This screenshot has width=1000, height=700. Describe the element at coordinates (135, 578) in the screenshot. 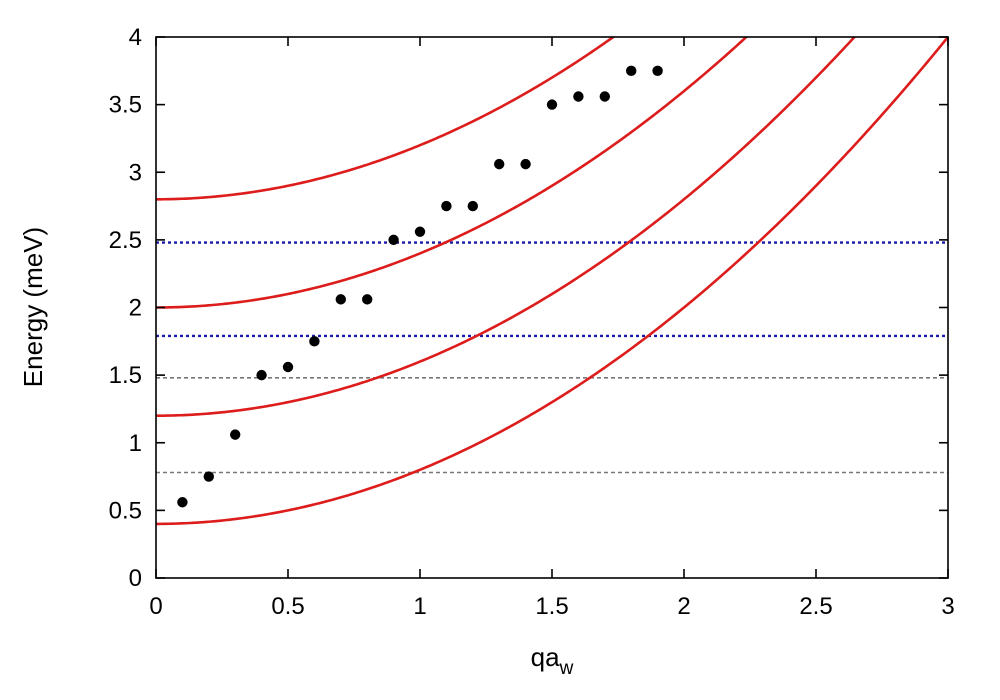

I see `y-tick-label: 0` at that location.